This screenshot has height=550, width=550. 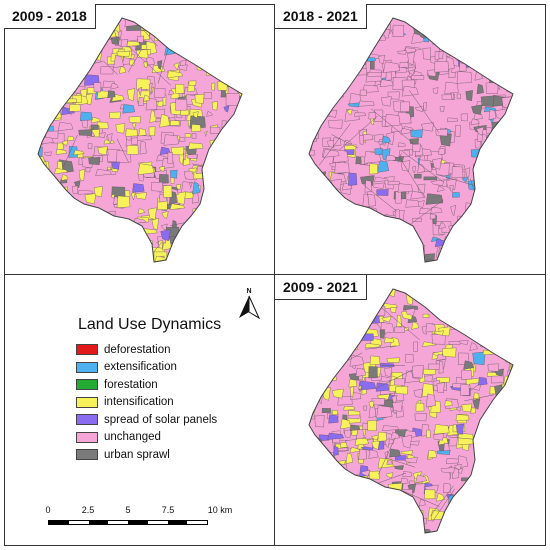 What do you see at coordinates (128, 510) in the screenshot?
I see `scale-tick-label: 5` at bounding box center [128, 510].